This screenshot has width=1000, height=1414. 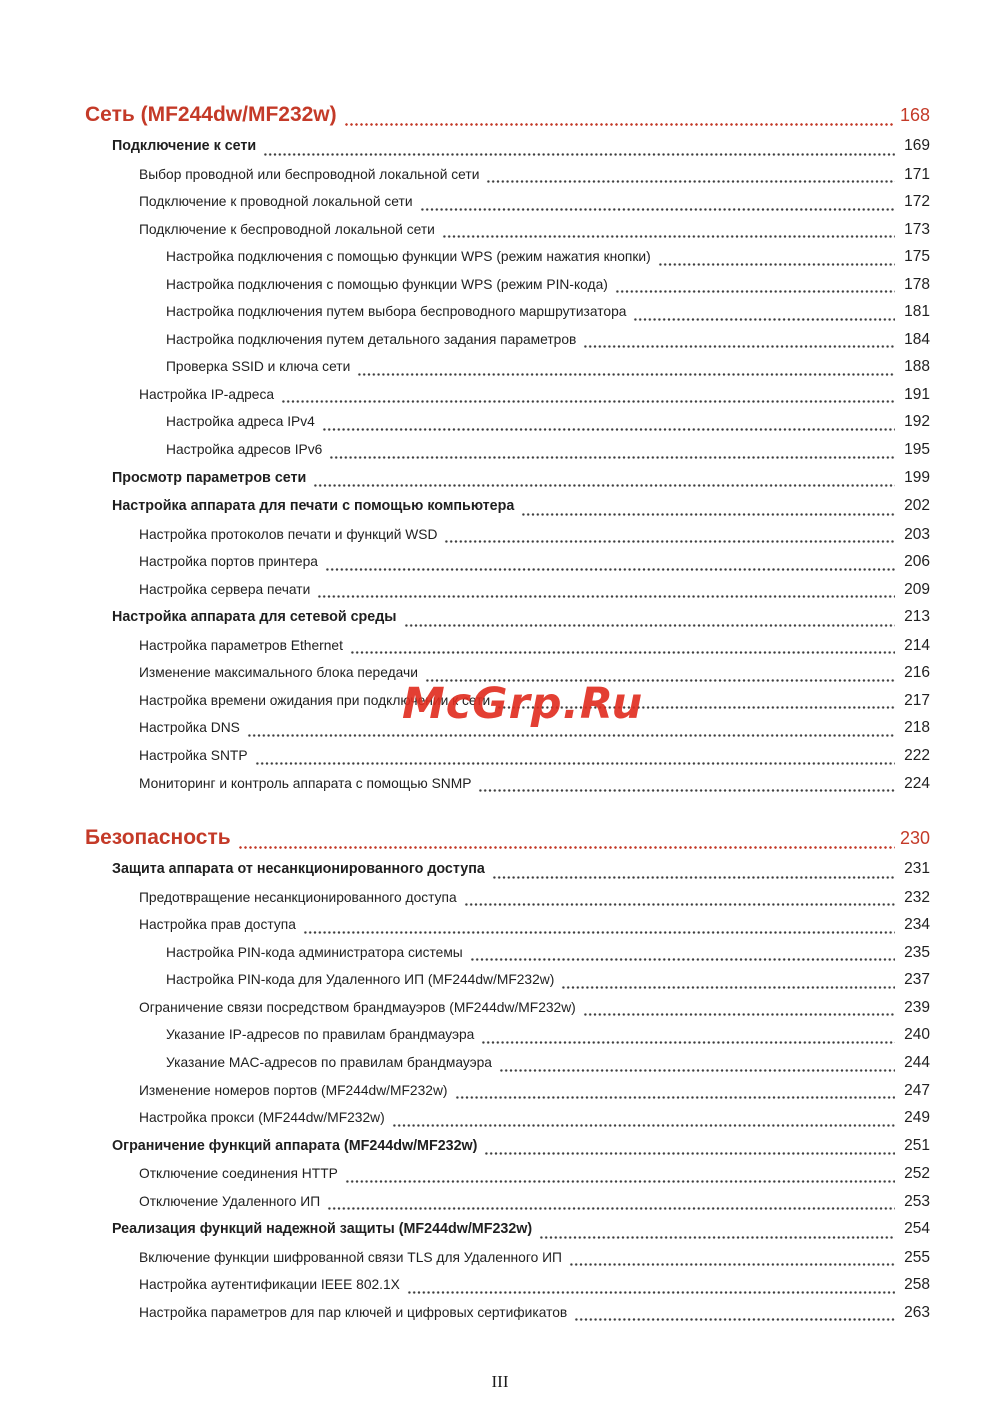 What do you see at coordinates (507, 562) in the screenshot?
I see `toc-entry: Настройка портов принтера 206` at bounding box center [507, 562].